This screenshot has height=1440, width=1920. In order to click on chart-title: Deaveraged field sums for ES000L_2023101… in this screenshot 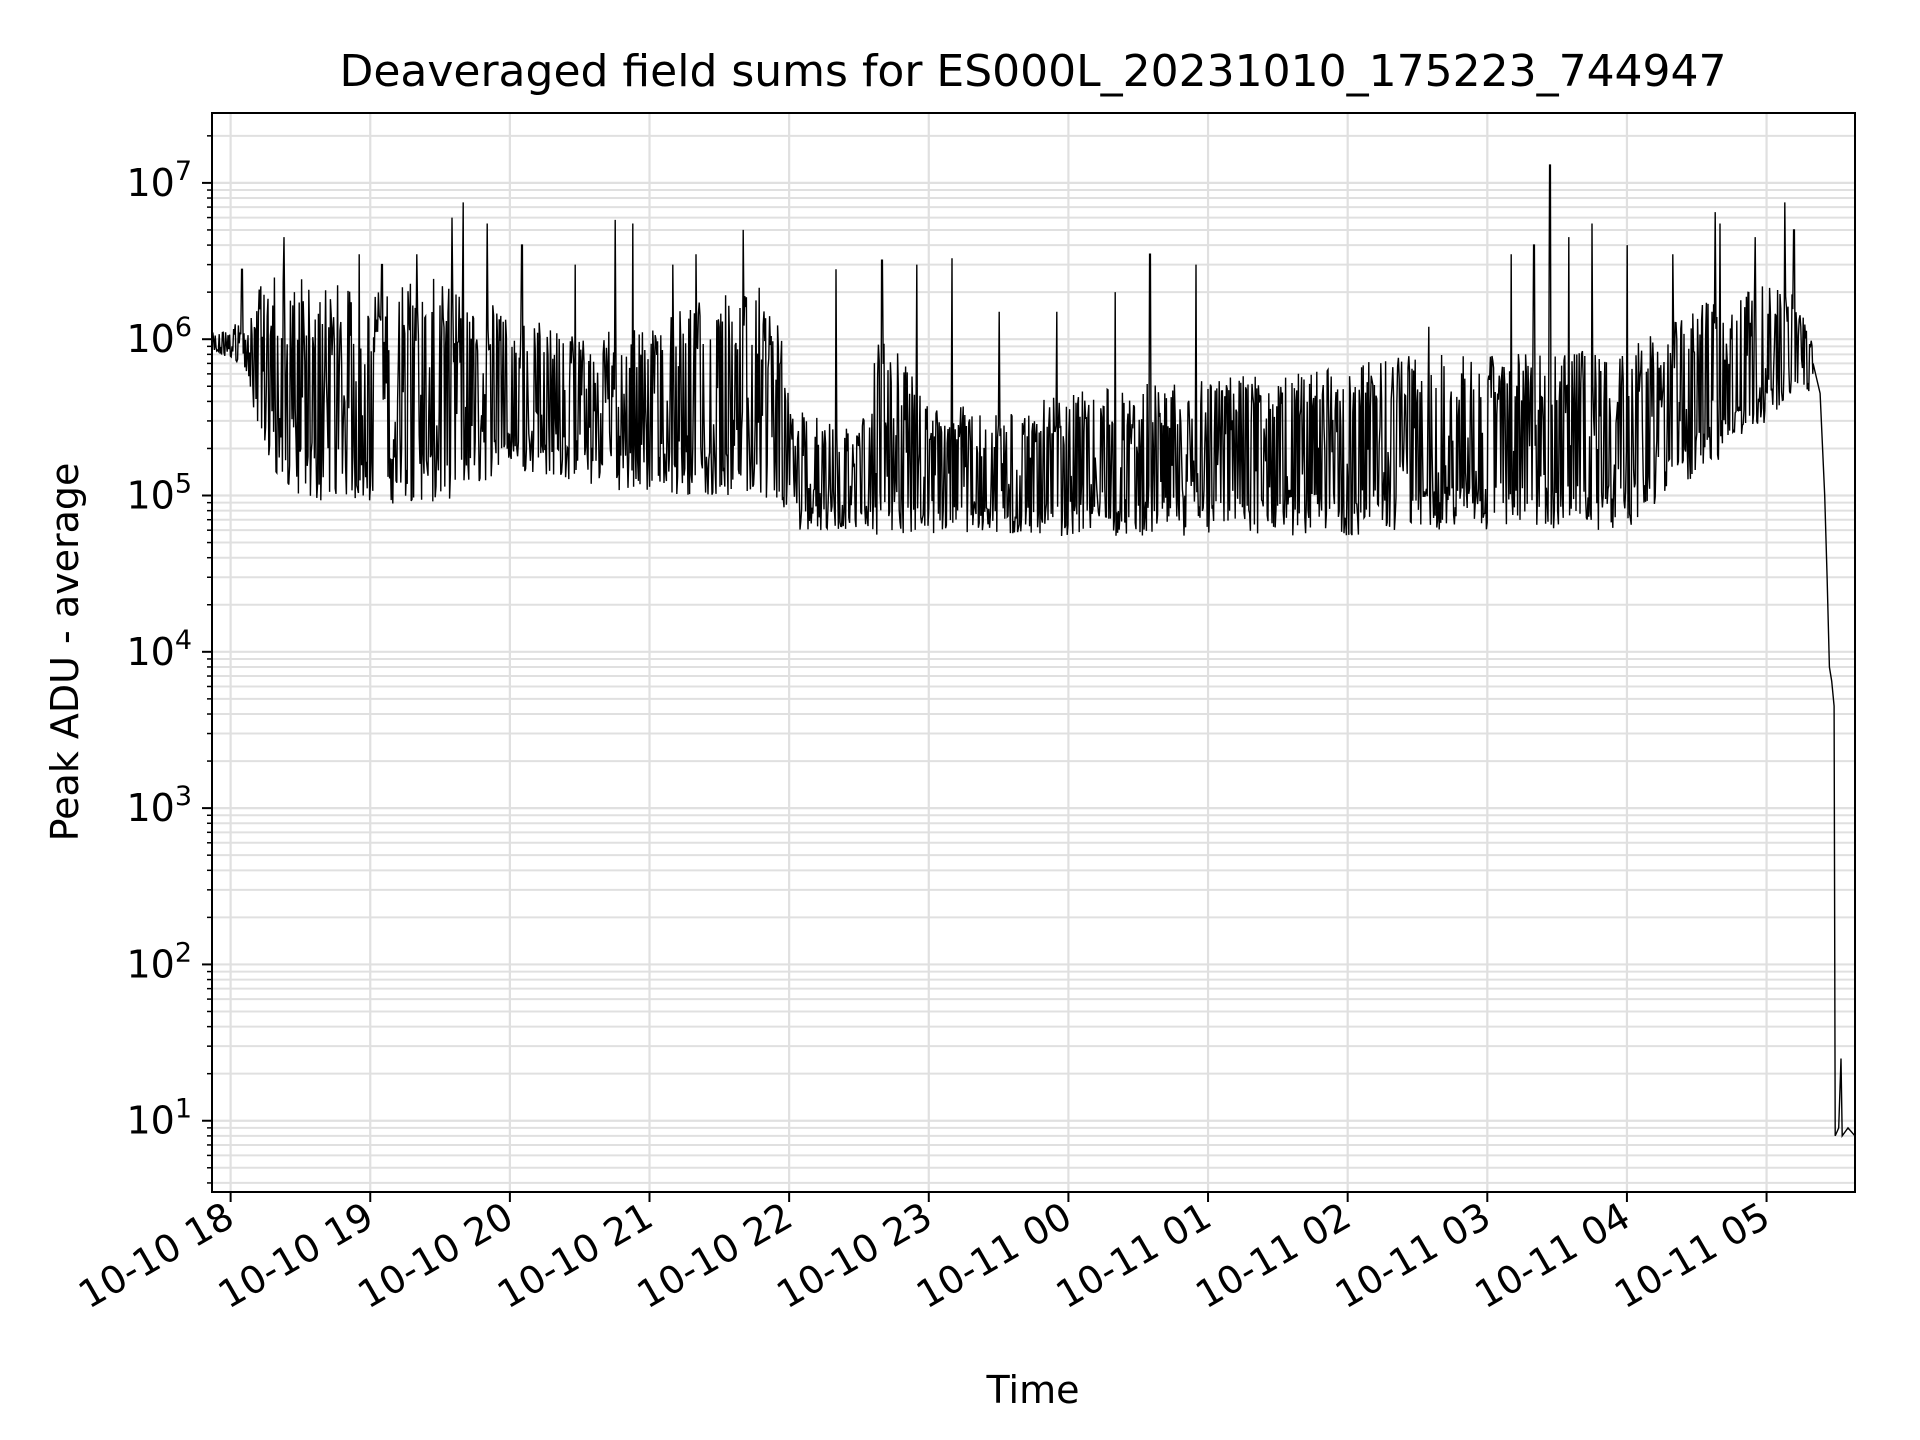, I will do `click(1032, 71)`.